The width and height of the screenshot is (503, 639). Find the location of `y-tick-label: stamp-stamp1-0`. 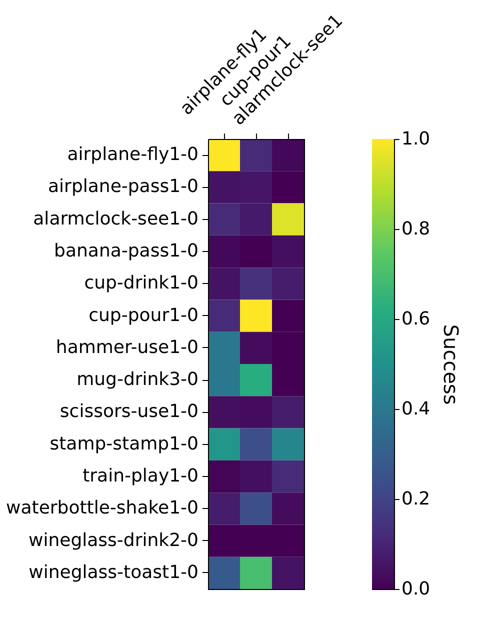

y-tick-label: stamp-stamp1-0 is located at coordinates (124, 443).